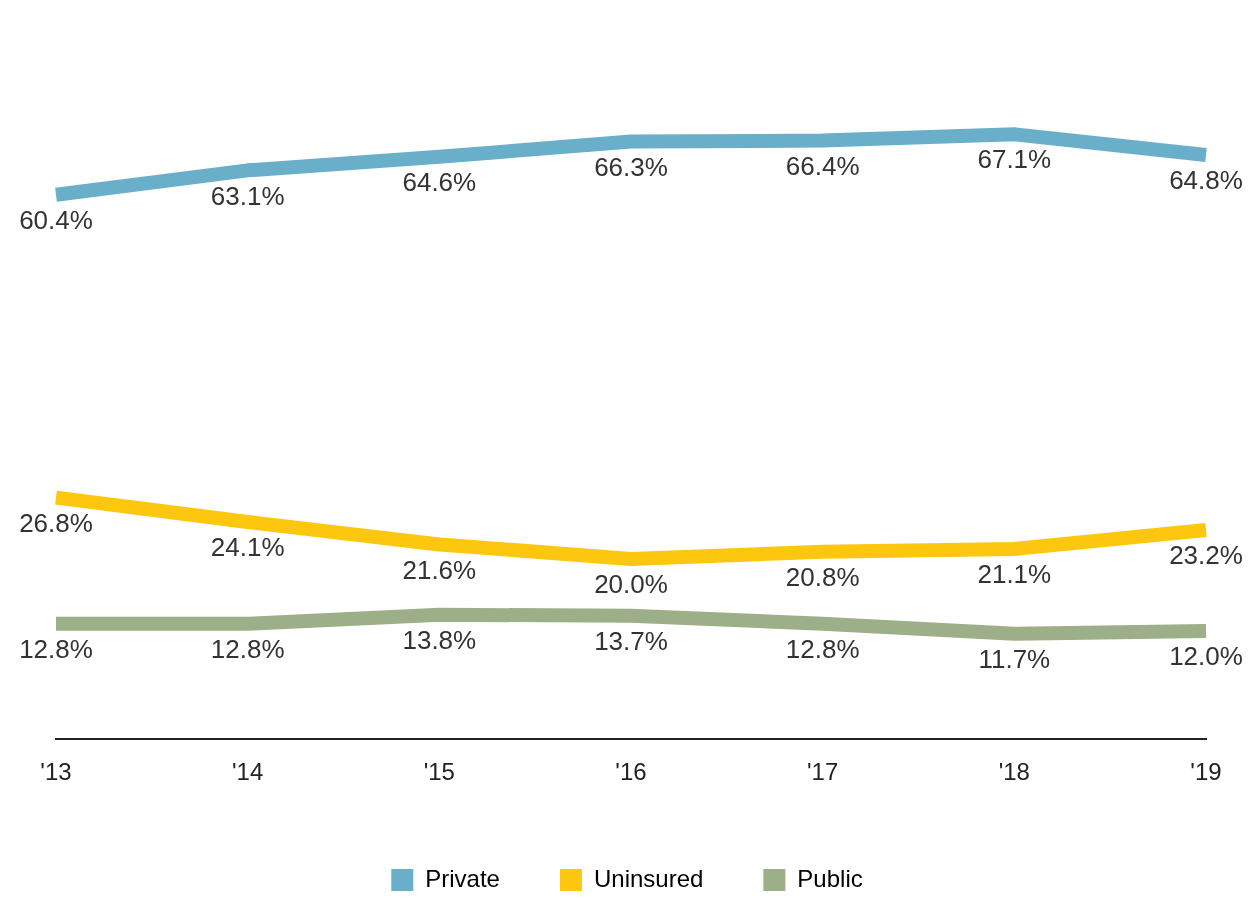 This screenshot has width=1254, height=910. Describe the element at coordinates (1206, 772) in the screenshot. I see `x-tick-label: '19` at that location.